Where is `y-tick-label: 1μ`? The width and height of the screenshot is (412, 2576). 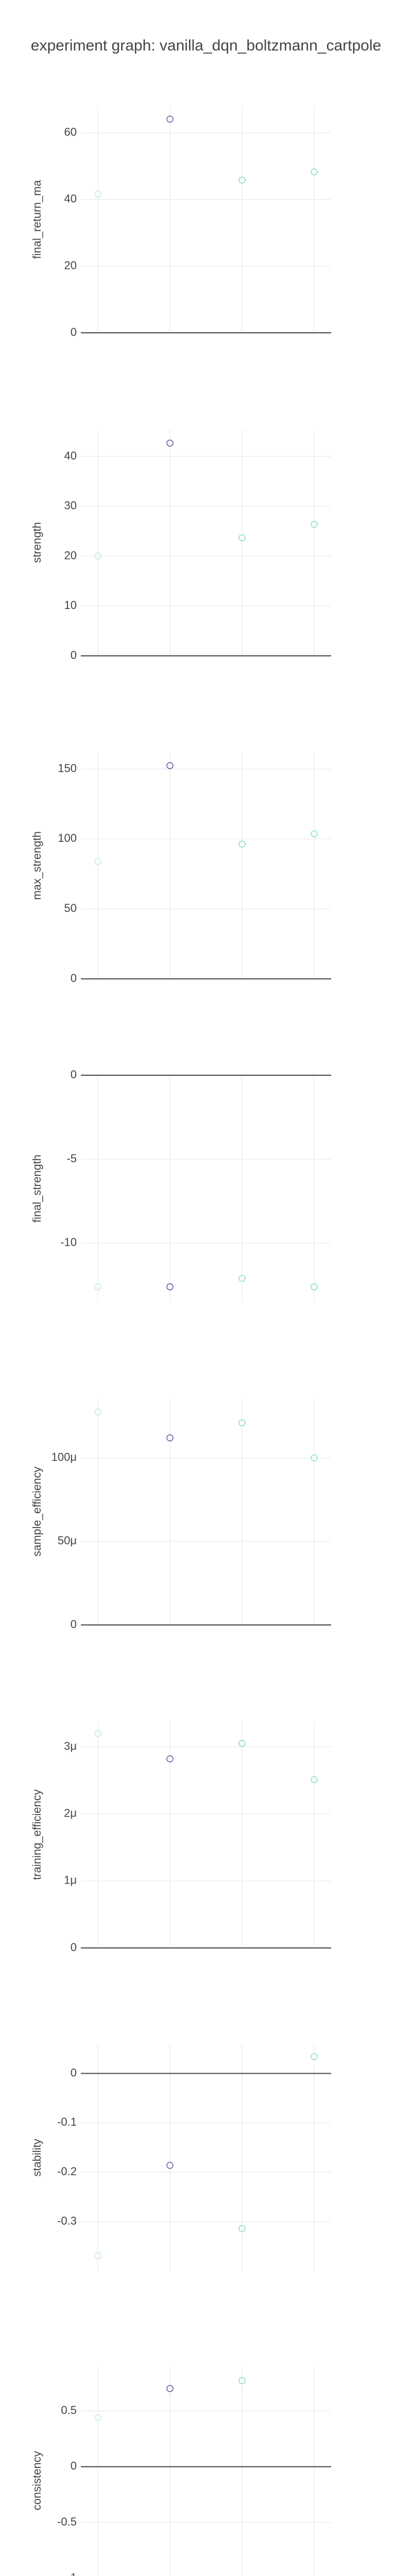 y-tick-label: 1μ is located at coordinates (70, 1880).